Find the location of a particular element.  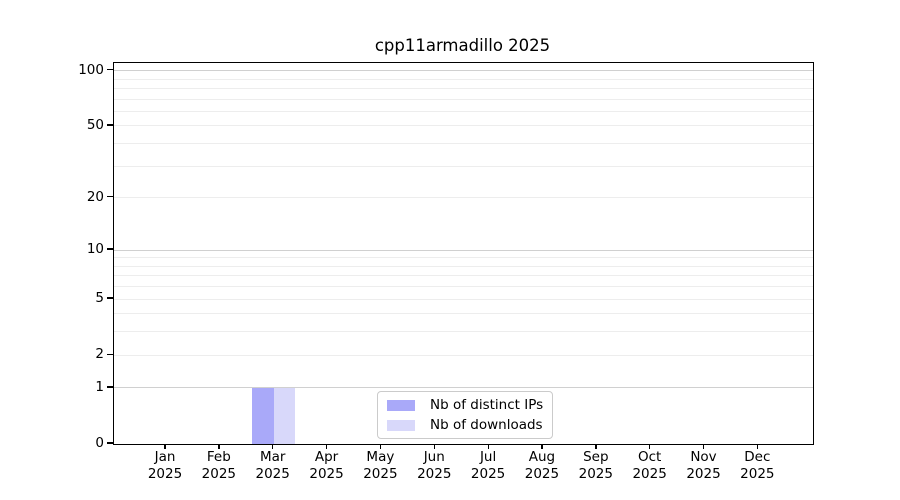

x-tick-label: Jul 2025 is located at coordinates (488, 465).